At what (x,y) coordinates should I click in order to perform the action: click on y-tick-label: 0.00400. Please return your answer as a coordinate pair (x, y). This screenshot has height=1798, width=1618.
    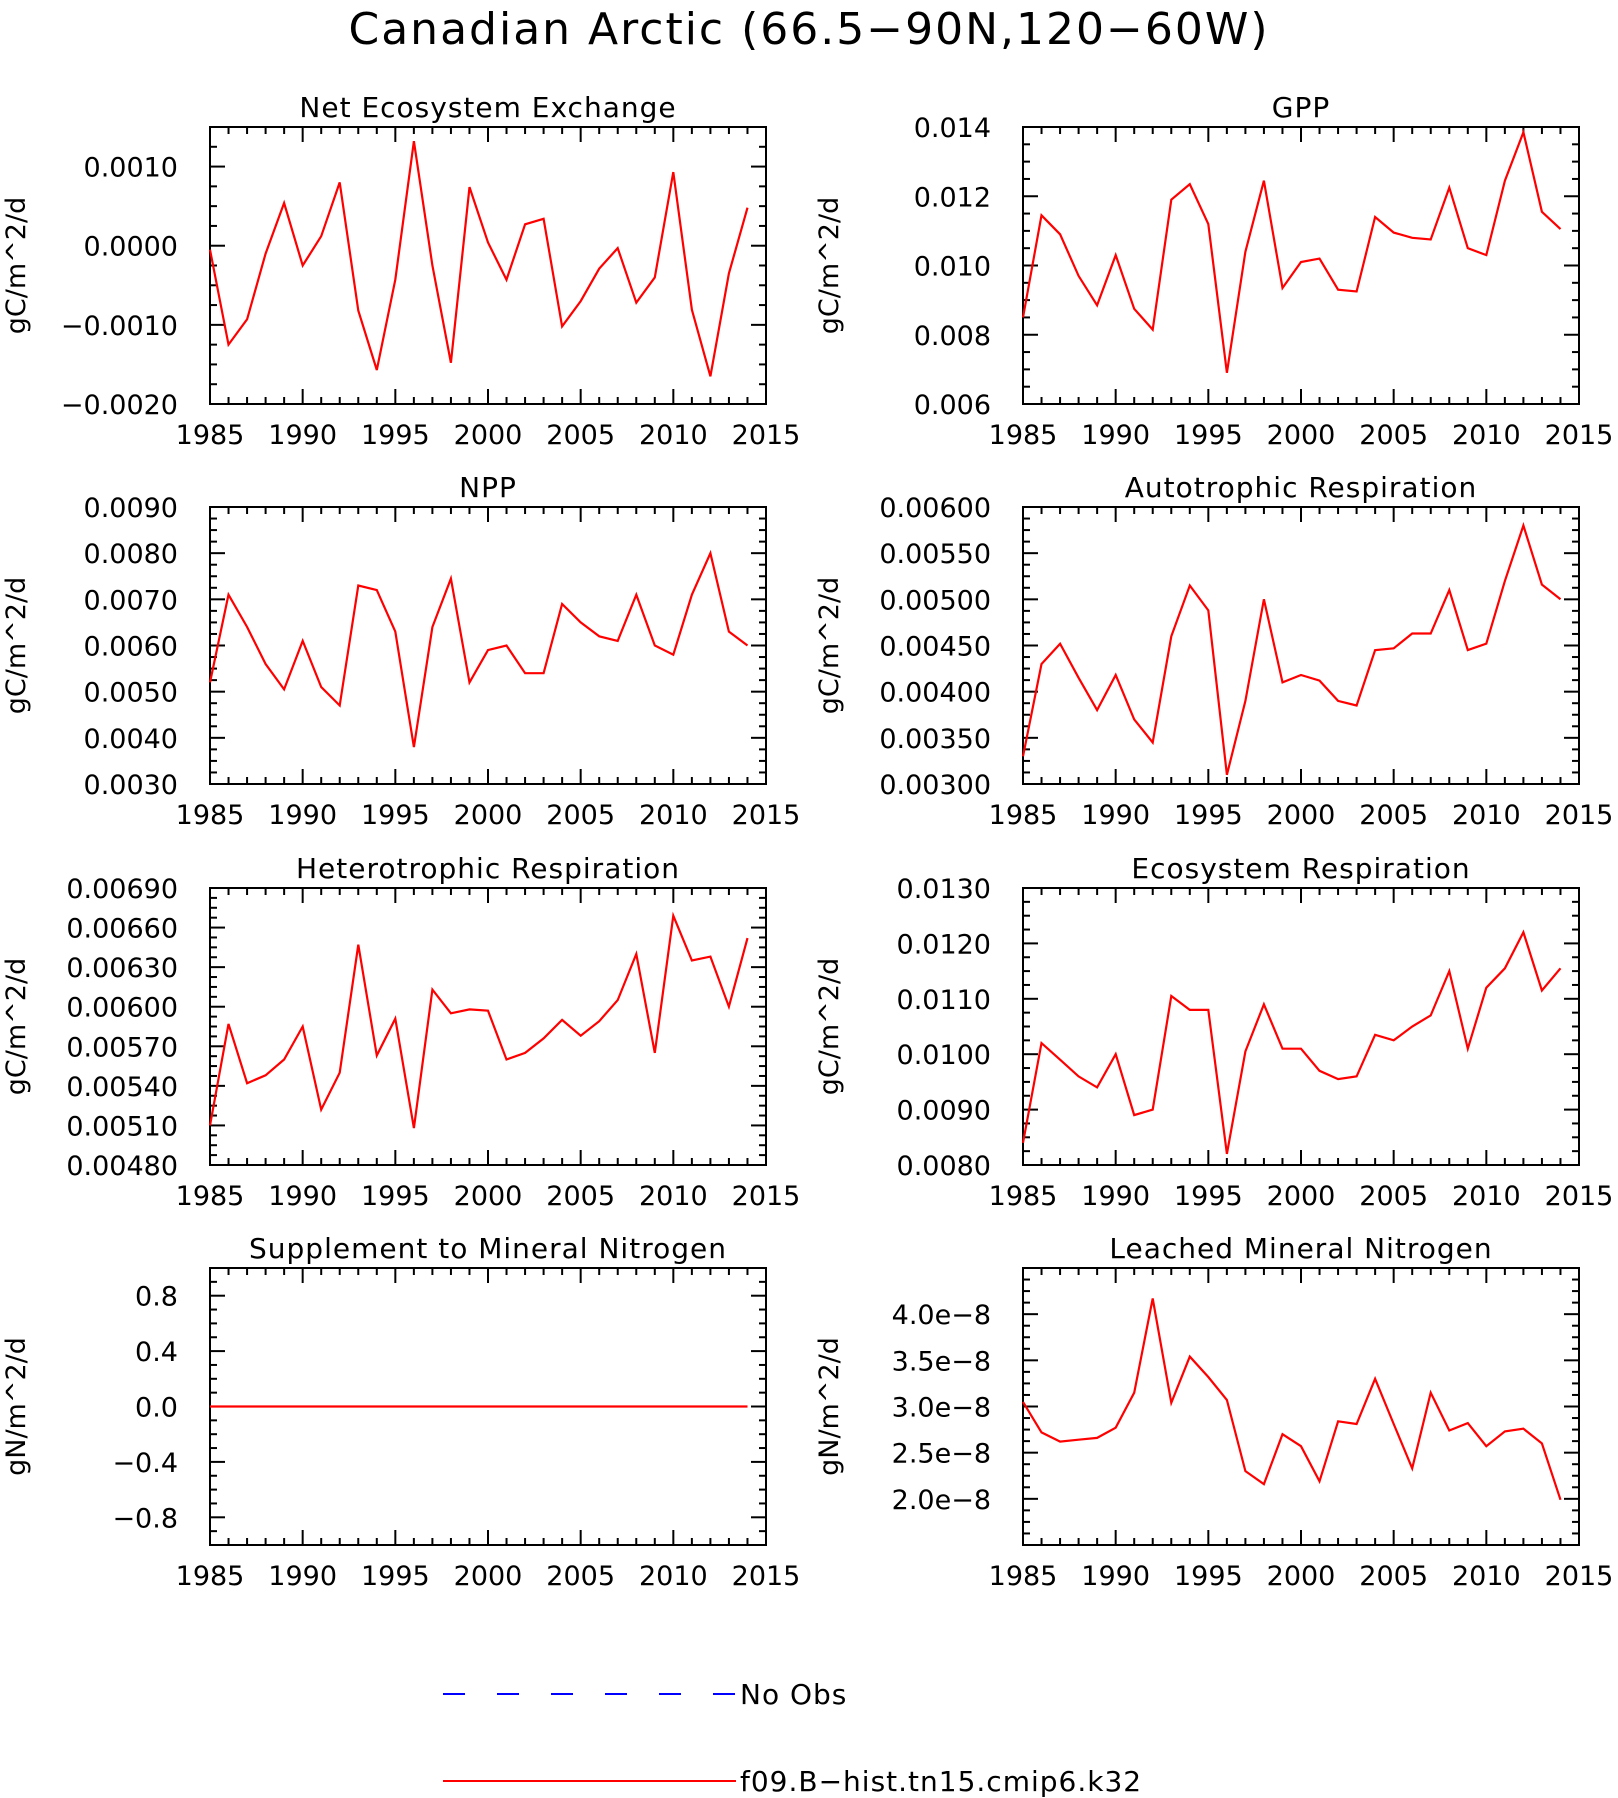
    Looking at the image, I should click on (935, 693).